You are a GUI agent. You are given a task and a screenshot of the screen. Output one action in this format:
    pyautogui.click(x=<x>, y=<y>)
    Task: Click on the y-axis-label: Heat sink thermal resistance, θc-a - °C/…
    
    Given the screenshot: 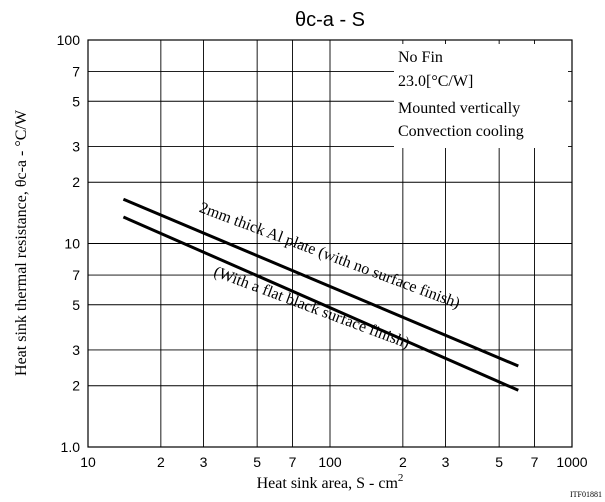 What is the action you would take?
    pyautogui.click(x=21, y=242)
    